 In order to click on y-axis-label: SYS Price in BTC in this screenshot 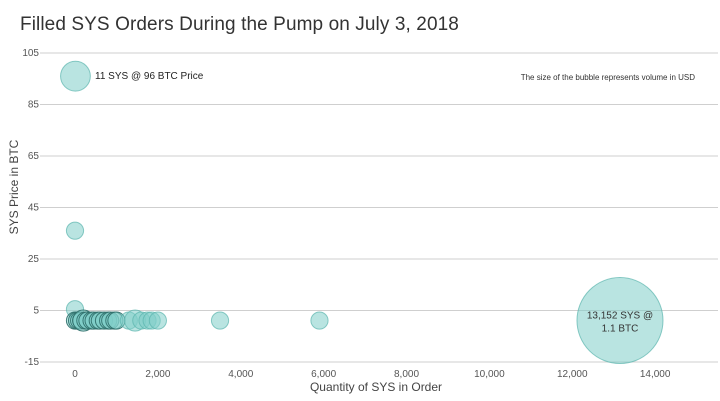, I will do `click(14, 186)`.